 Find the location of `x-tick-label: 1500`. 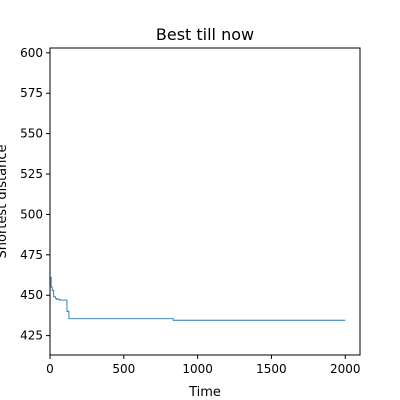

x-tick-label: 1500 is located at coordinates (271, 369).